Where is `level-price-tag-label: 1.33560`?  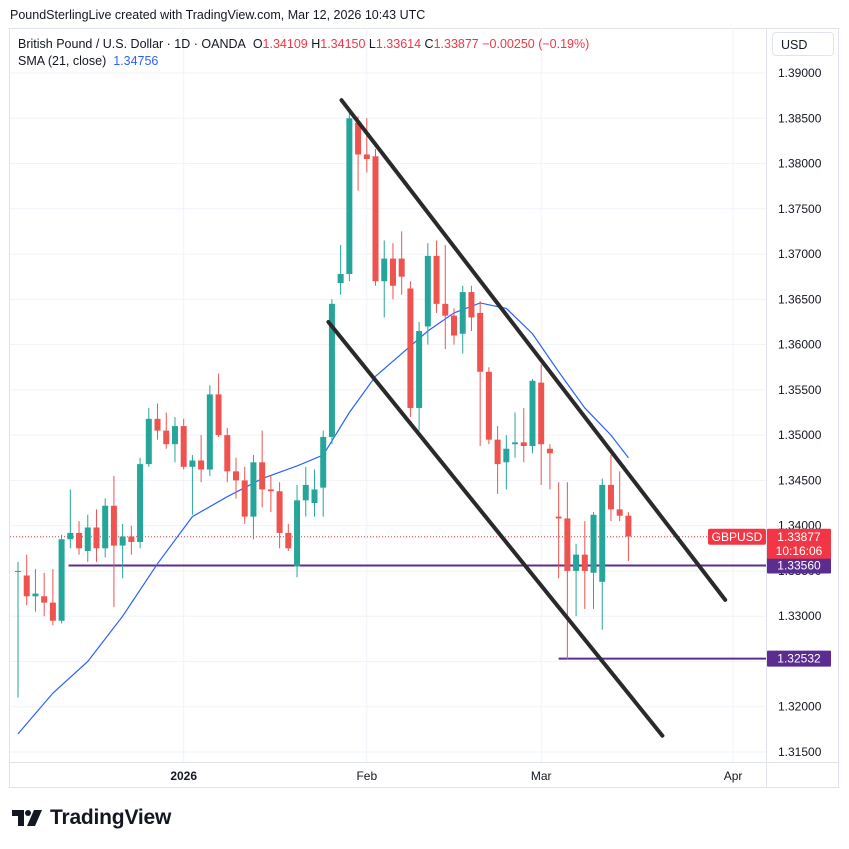
level-price-tag-label: 1.33560 is located at coordinates (799, 566).